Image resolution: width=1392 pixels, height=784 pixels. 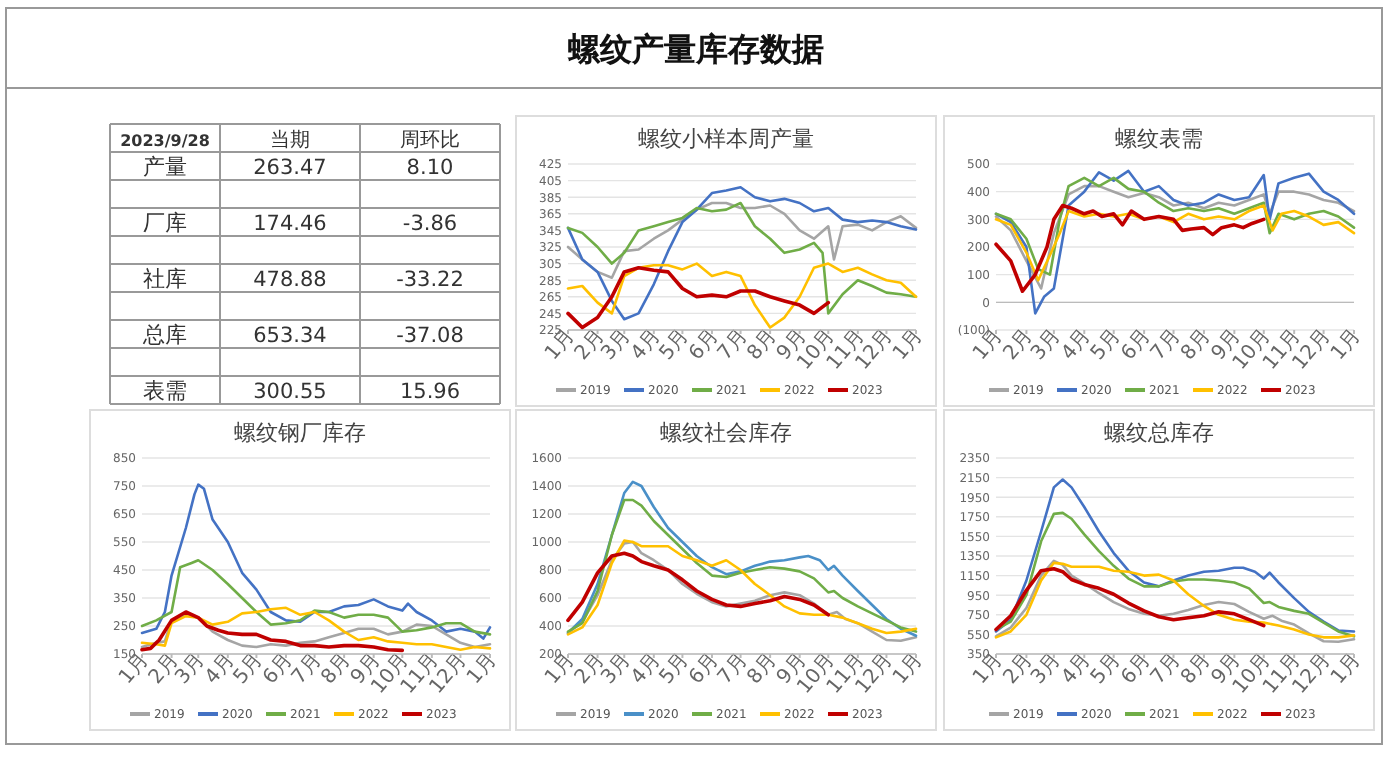 I want to click on chart-title: 螺纹表需, so click(x=1159, y=139).